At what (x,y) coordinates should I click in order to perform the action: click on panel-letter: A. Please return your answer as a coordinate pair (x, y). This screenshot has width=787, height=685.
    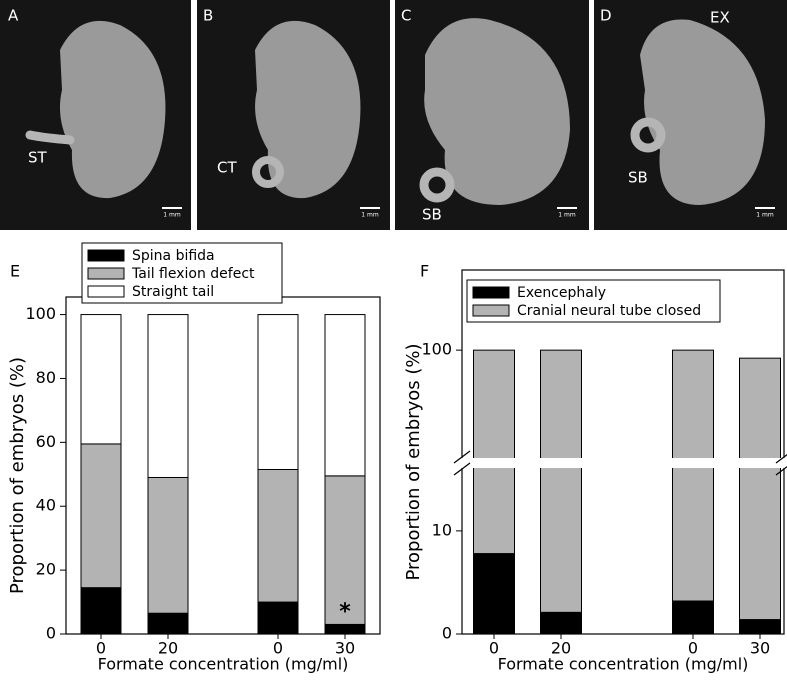
    Looking at the image, I should click on (13, 16).